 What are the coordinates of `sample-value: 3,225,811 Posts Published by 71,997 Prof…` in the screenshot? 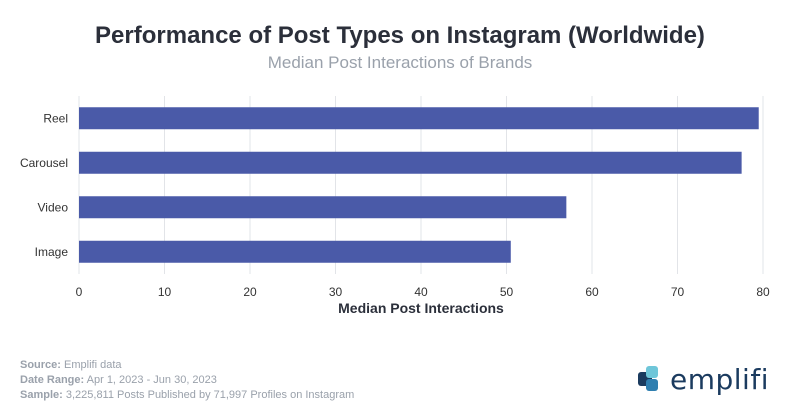 It's located at (210, 395).